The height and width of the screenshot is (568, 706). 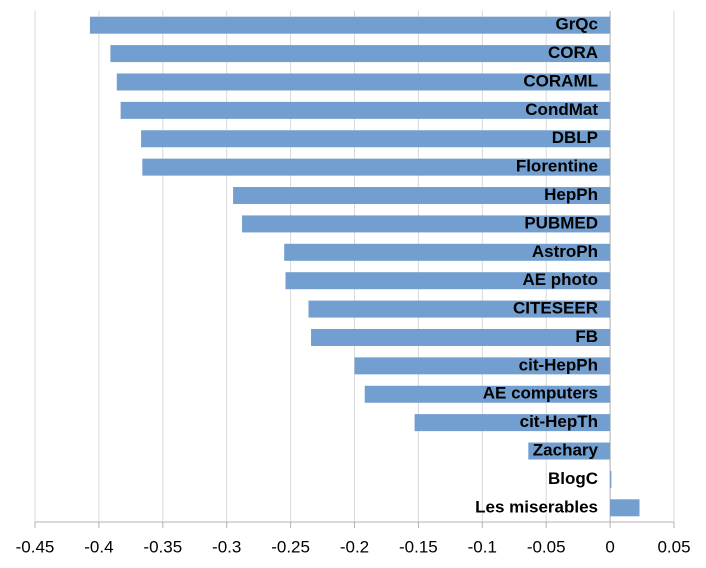 I want to click on category-label: CITESEER, so click(x=555, y=308).